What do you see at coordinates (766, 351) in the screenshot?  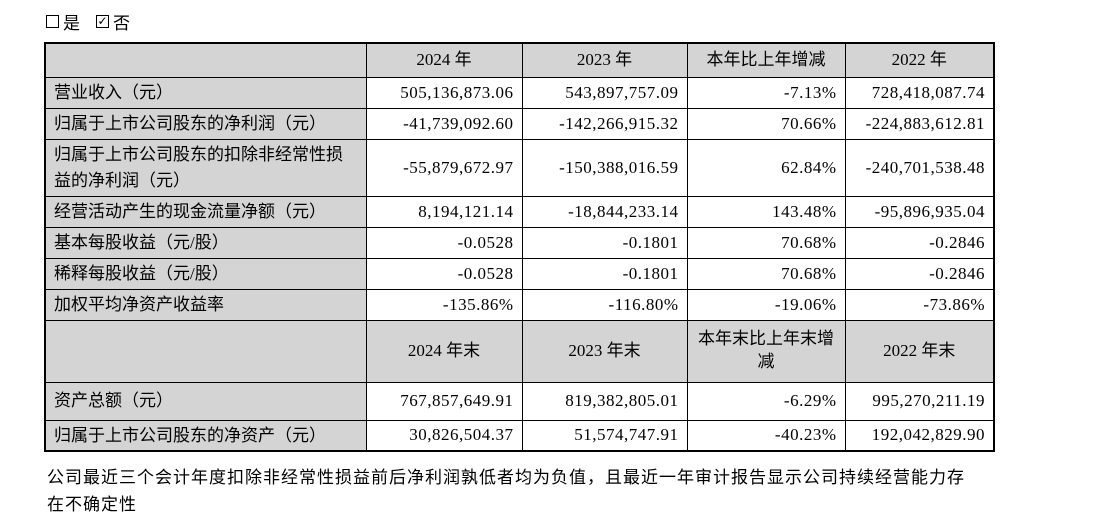 I see `eoy-header-change: 本年末比上年末增减` at bounding box center [766, 351].